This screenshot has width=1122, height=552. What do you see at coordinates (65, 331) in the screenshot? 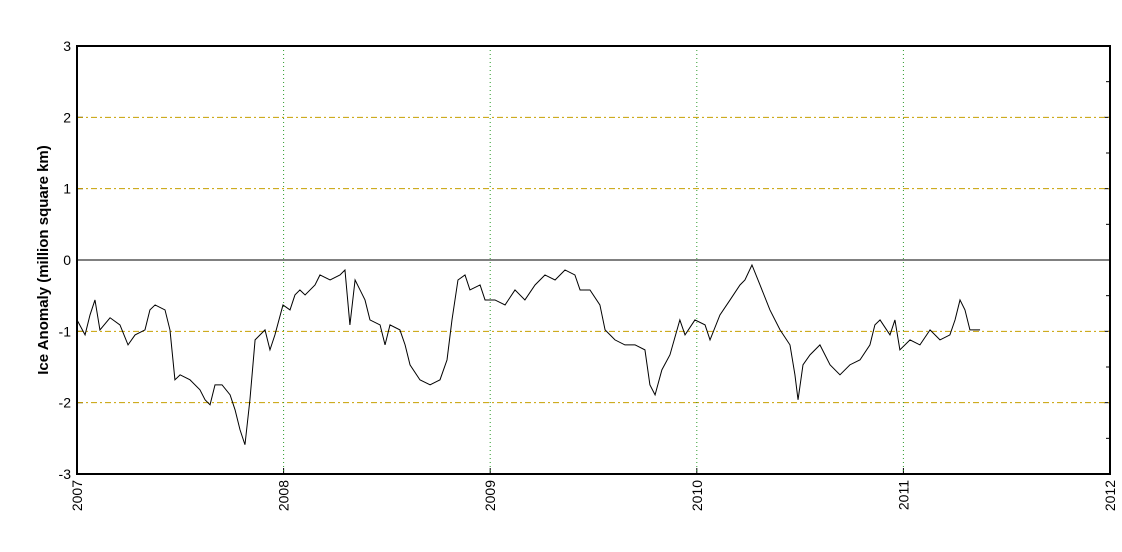
I see `y-tick-label: -1` at bounding box center [65, 331].